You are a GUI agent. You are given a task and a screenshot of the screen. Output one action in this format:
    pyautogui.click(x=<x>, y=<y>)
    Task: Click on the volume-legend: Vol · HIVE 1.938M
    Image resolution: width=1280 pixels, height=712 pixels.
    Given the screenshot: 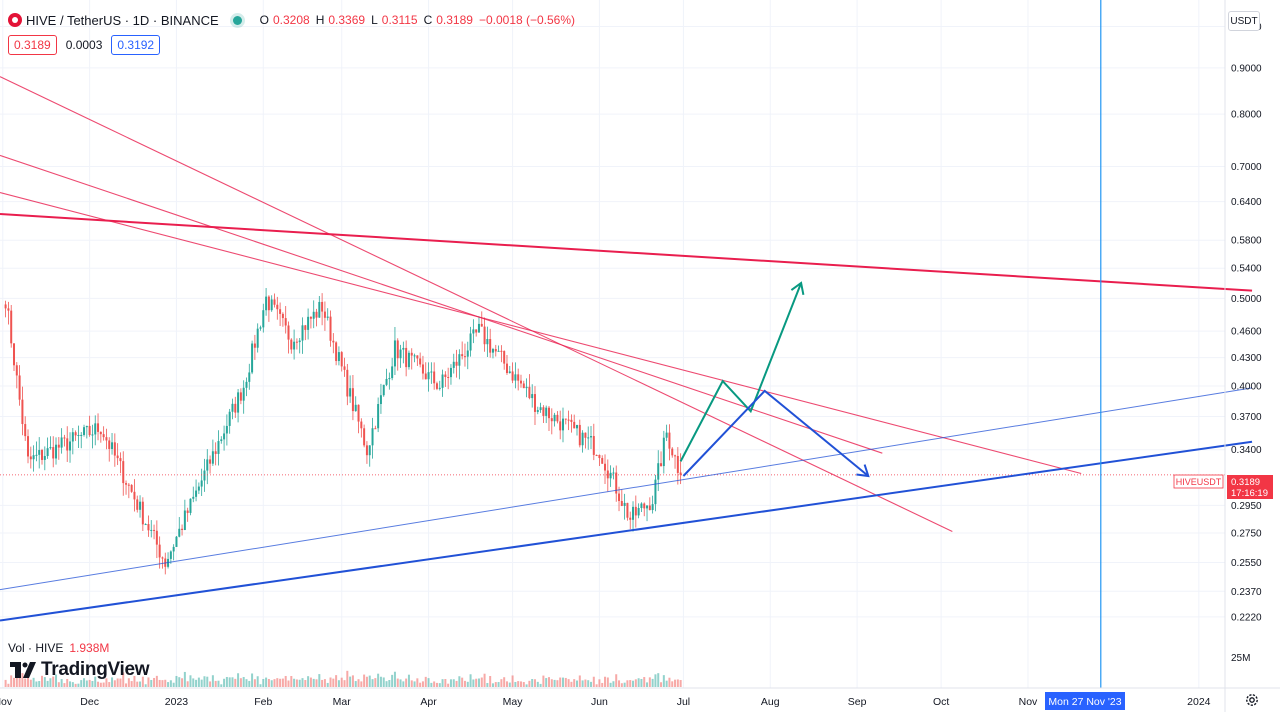 What is the action you would take?
    pyautogui.click(x=58, y=648)
    